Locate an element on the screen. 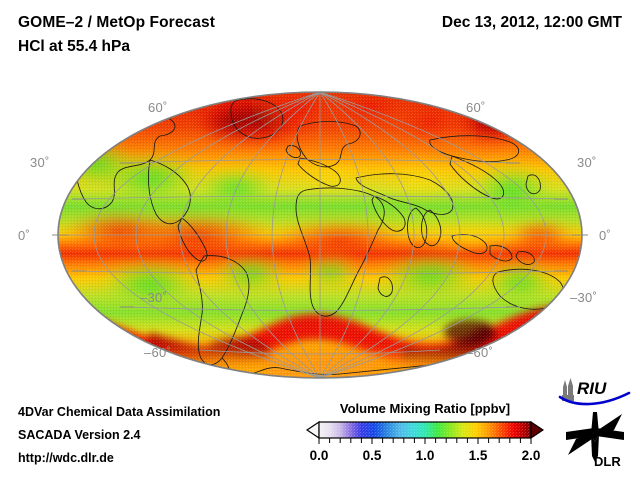 The image size is (640, 480). lat-label-60s-left: –60˚ is located at coordinates (158, 352).